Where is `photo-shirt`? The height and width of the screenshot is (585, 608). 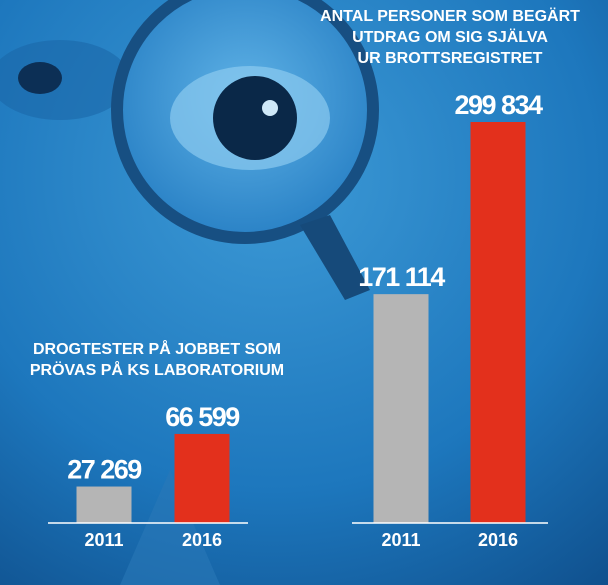 photo-shirt is located at coordinates (170, 527).